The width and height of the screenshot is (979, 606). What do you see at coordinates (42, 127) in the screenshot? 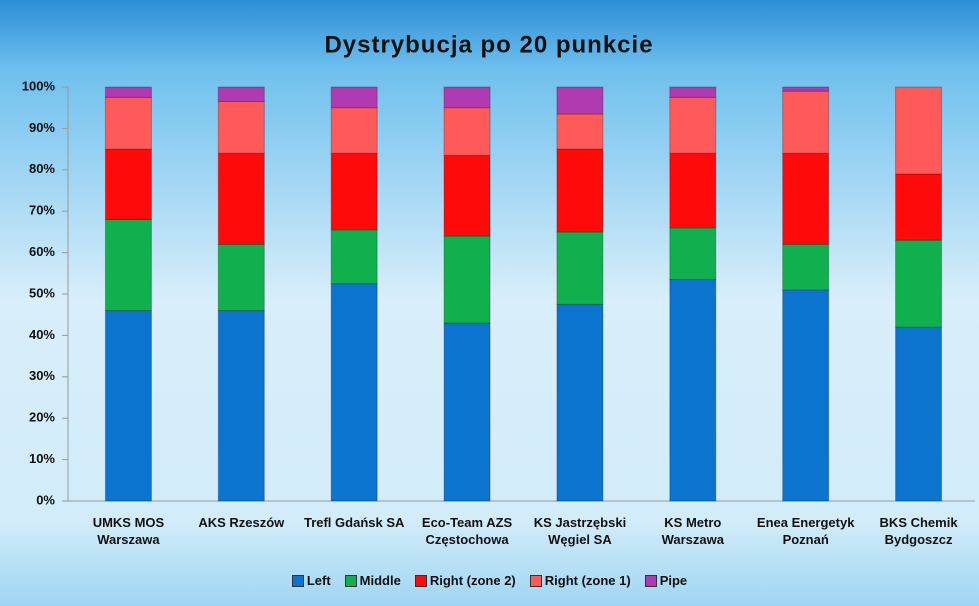
I see `y-tick-label: 90%` at bounding box center [42, 127].